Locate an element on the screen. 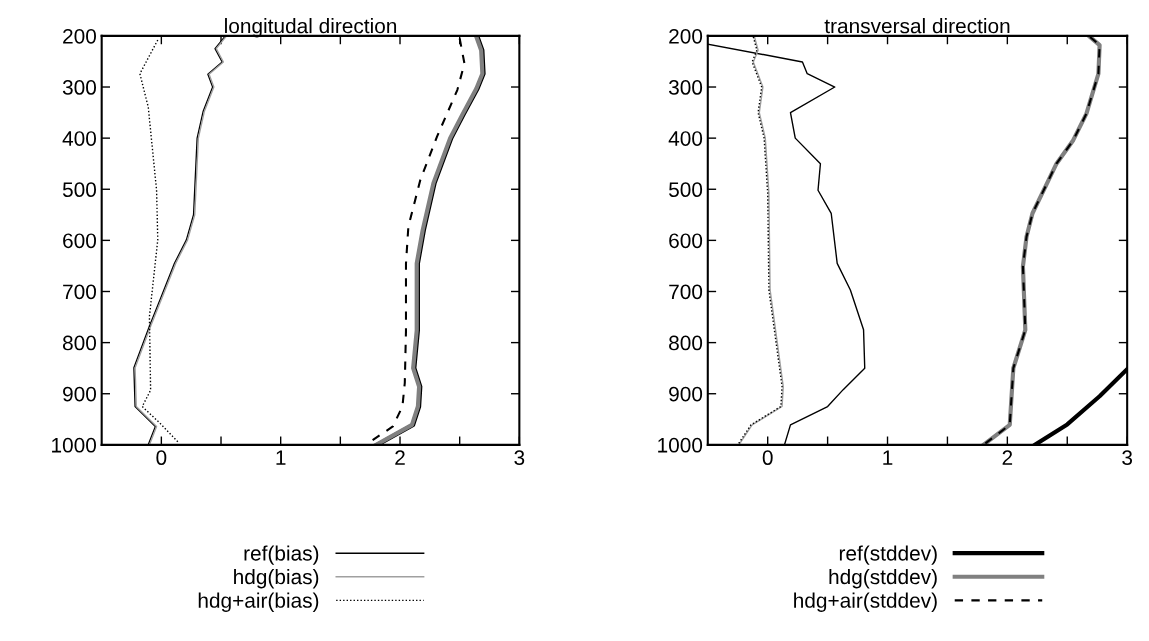 The height and width of the screenshot is (641, 1149). legend-label: hdg+air(bias) is located at coordinates (258, 602).